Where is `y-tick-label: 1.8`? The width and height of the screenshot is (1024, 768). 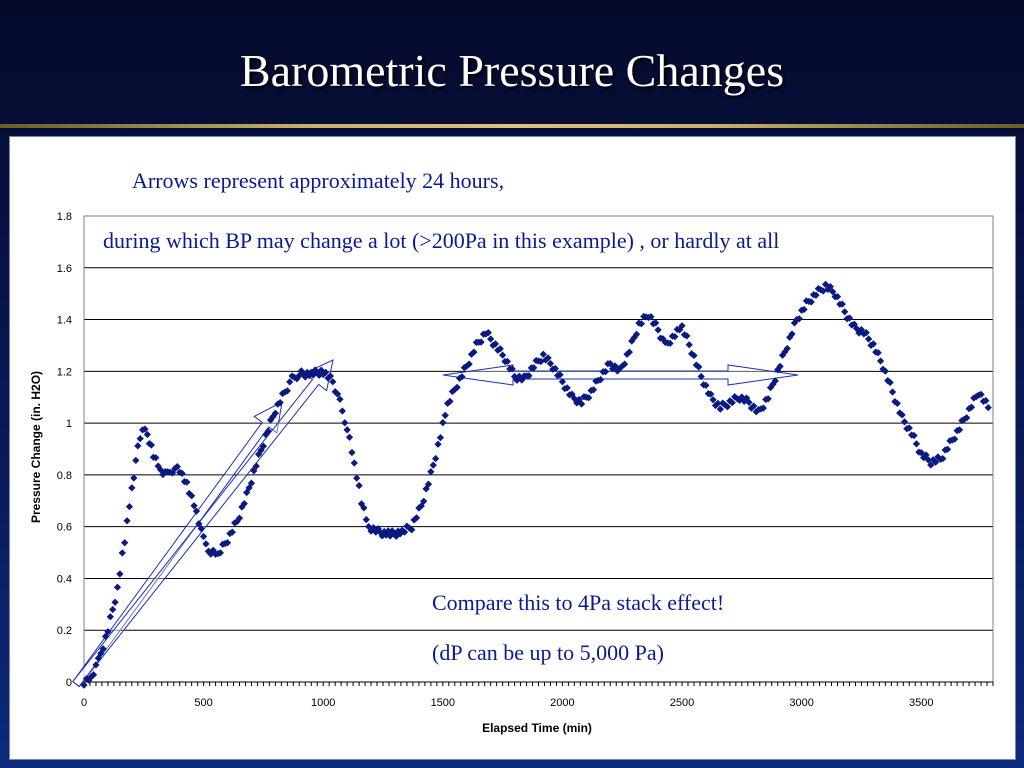
y-tick-label: 1.8 is located at coordinates (64, 217).